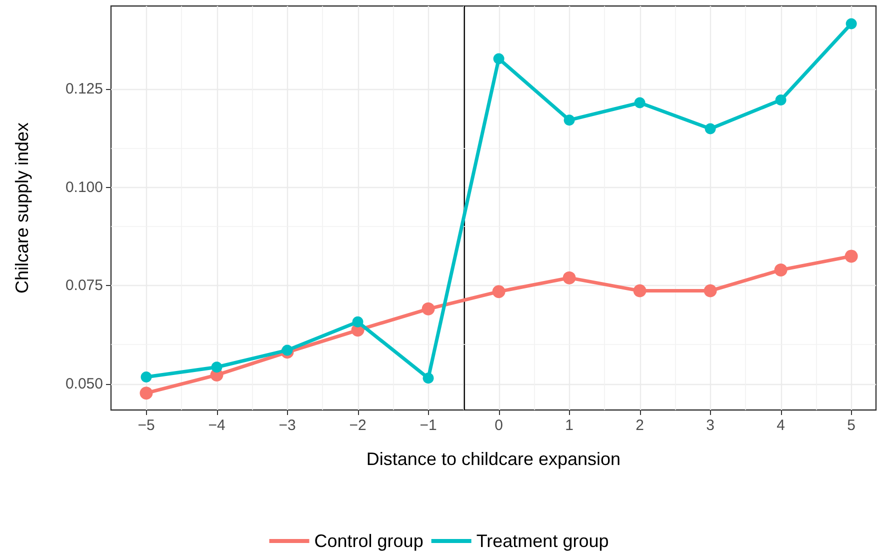 The width and height of the screenshot is (878, 557). Describe the element at coordinates (428, 425) in the screenshot. I see `x-tick-label: −1` at that location.